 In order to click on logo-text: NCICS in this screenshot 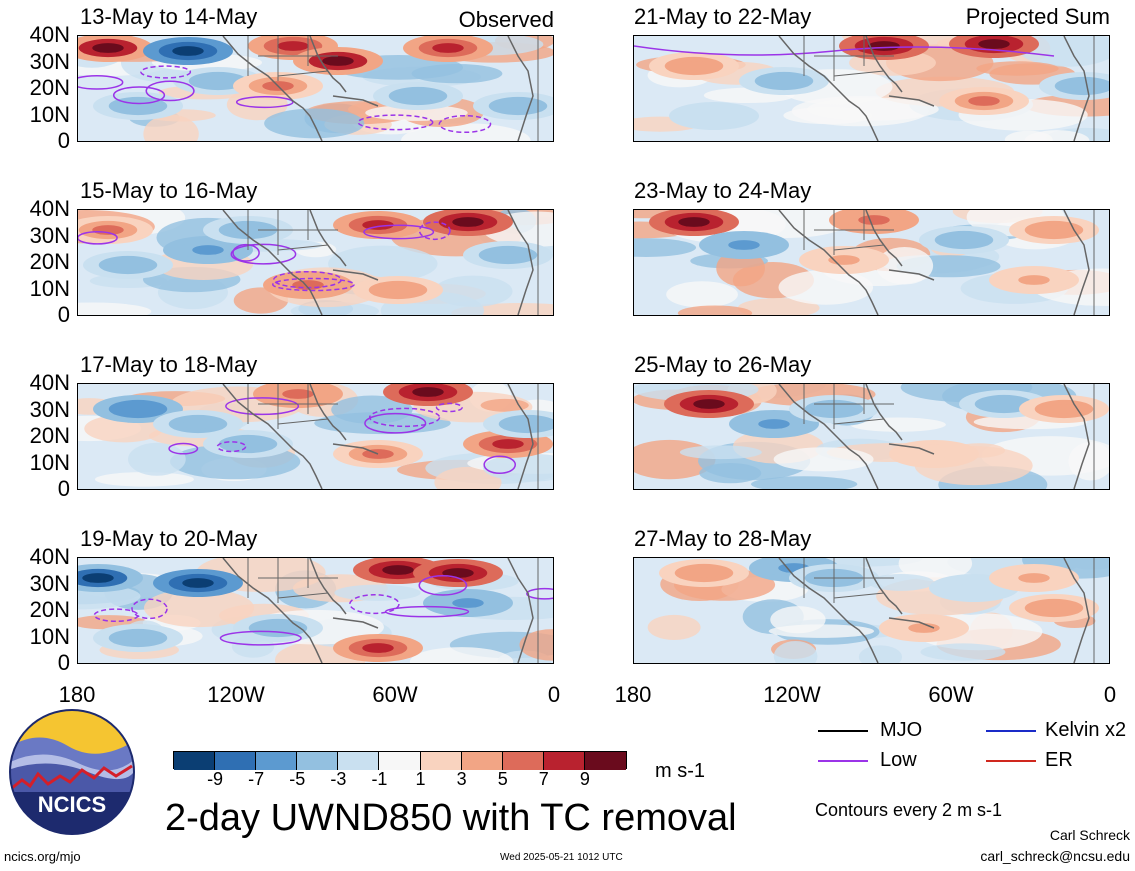, I will do `click(72, 804)`.